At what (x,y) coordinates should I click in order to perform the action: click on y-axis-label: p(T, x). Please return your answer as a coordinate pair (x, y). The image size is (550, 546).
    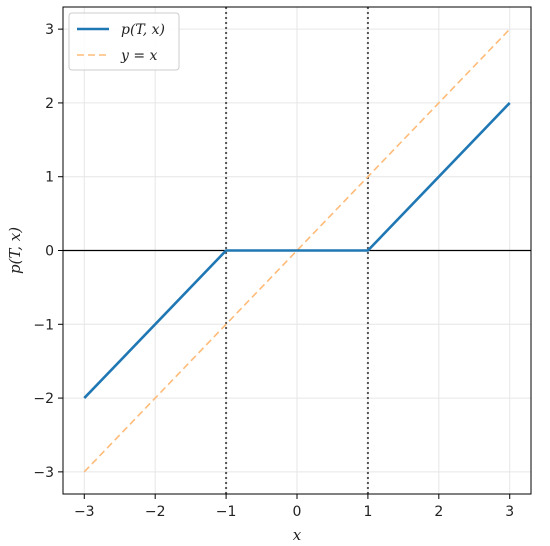
    Looking at the image, I should click on (15, 250).